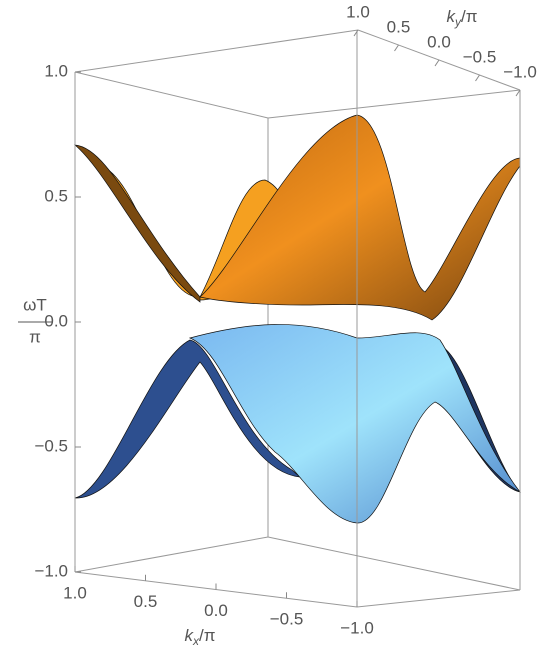 The image size is (547, 652). I want to click on x-axis-label: kx/π, so click(200, 637).